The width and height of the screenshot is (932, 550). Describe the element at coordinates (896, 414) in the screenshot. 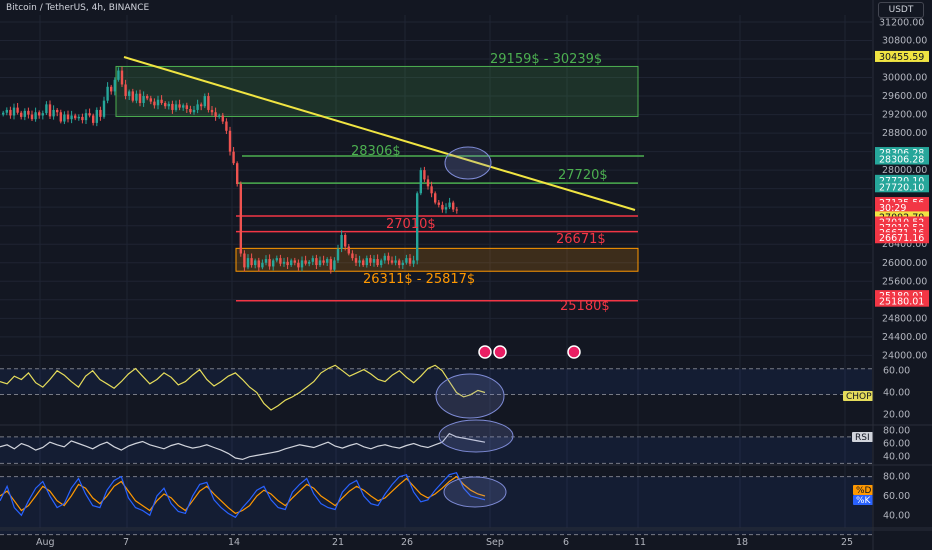

I see `pane-tick-0-0: 20.00` at that location.